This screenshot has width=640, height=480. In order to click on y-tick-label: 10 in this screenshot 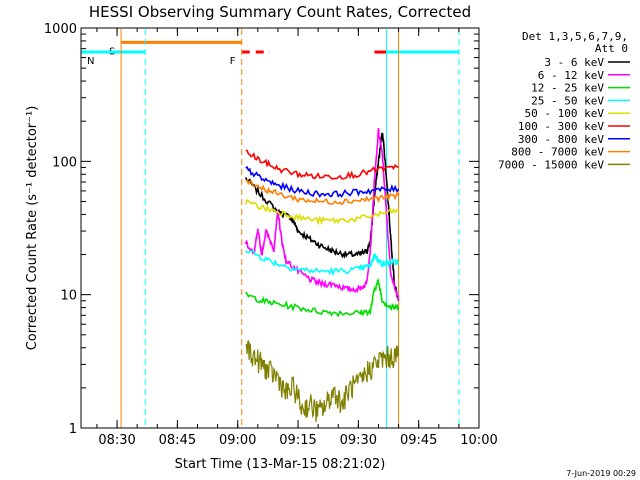, I will do `click(68, 296)`.